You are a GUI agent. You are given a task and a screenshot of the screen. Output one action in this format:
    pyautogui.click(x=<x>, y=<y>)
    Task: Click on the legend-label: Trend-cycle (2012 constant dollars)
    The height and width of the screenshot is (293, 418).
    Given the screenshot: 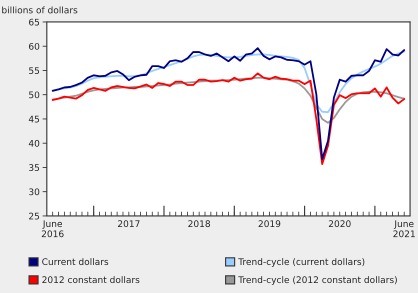 What is the action you would take?
    pyautogui.click(x=317, y=280)
    